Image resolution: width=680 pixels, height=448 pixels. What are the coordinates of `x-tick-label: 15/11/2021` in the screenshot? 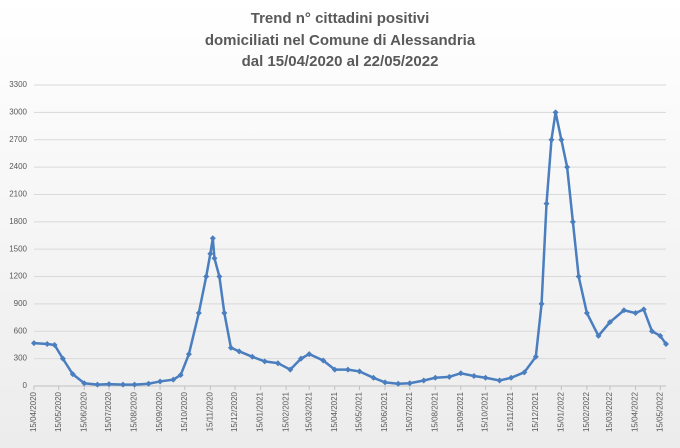 It's located at (510, 411).